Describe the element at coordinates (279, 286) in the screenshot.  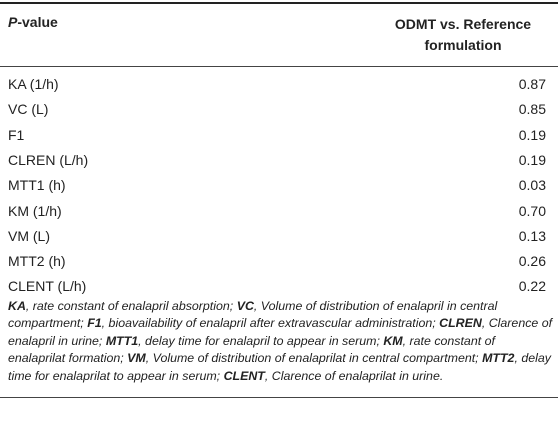
I see `table-row: CLENT (L/h) 0.22` at that location.